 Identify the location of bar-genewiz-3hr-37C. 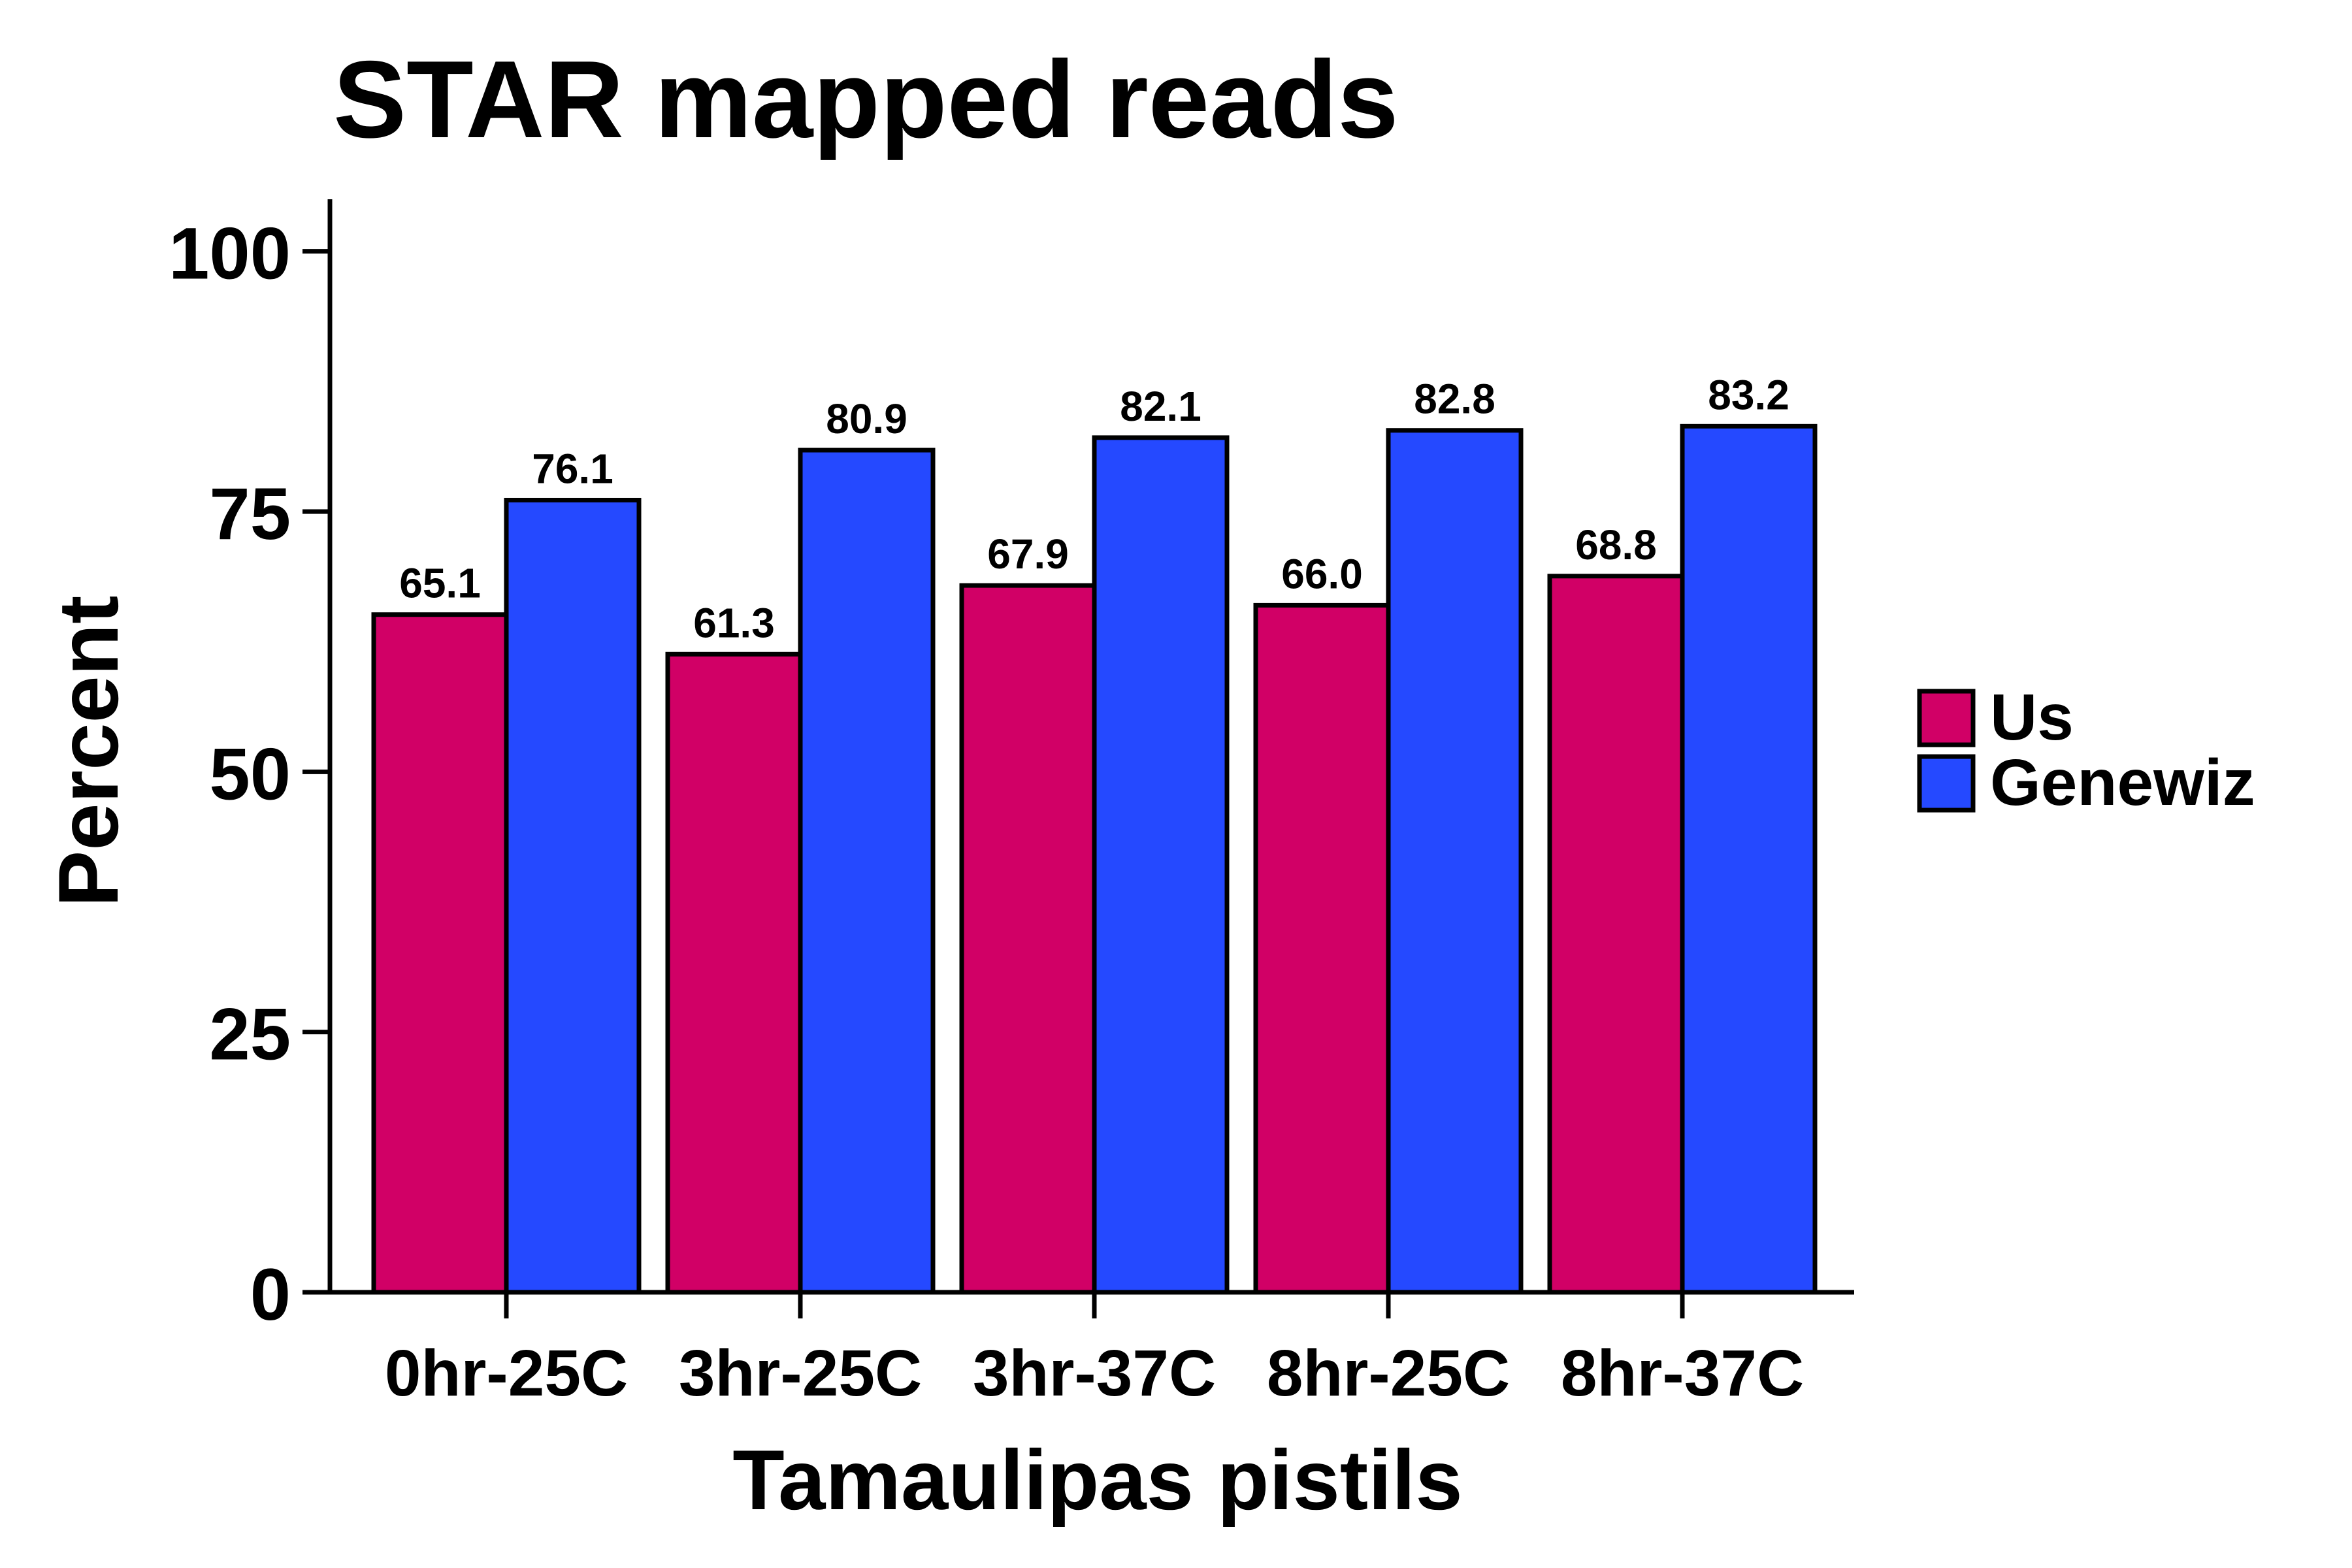
(1161, 865).